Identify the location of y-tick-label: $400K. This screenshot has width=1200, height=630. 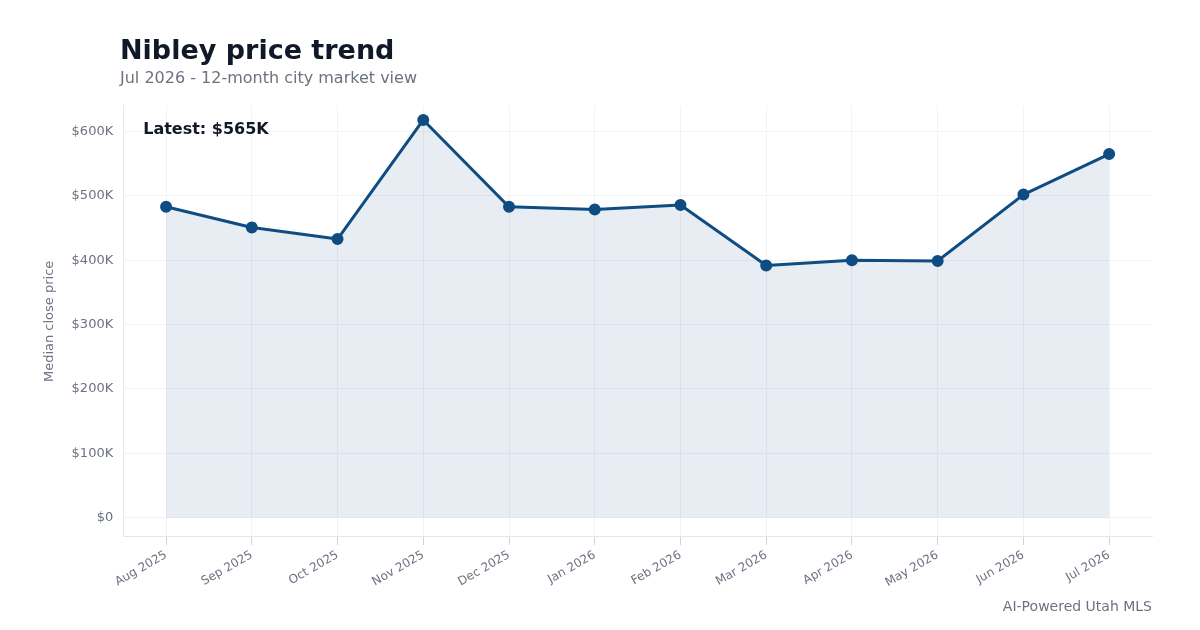
(92, 259).